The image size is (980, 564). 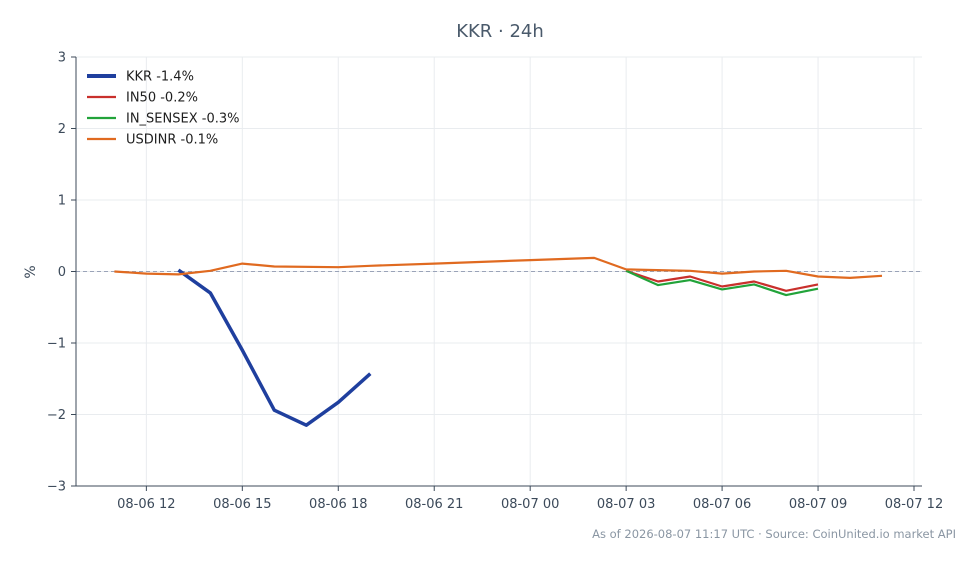 I want to click on series-line-usdinr, so click(x=498, y=267).